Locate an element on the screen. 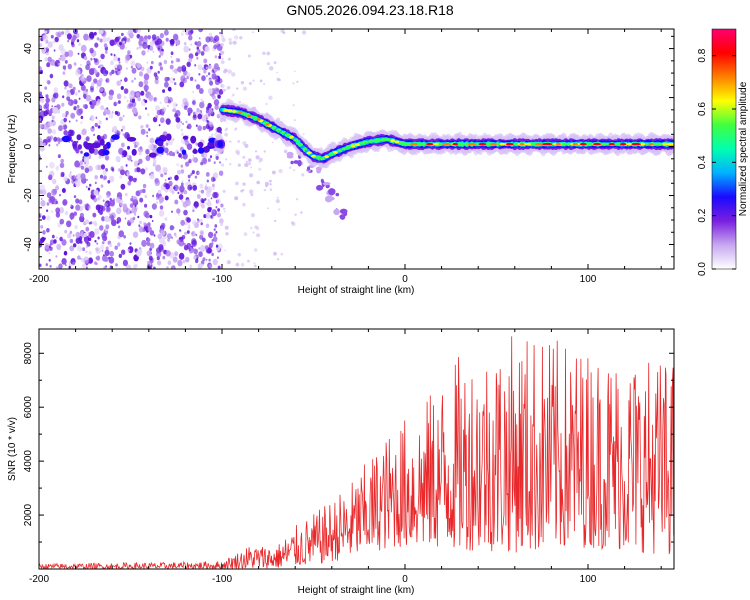 This screenshot has height=600, width=750. tail-blob is located at coordinates (296, 162).